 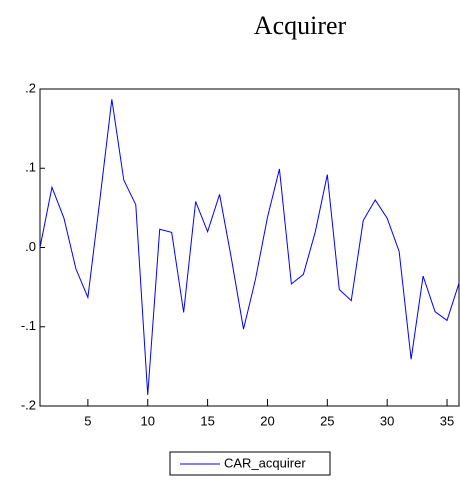 What do you see at coordinates (28, 404) in the screenshot?
I see `y-tick-label: -.2` at bounding box center [28, 404].